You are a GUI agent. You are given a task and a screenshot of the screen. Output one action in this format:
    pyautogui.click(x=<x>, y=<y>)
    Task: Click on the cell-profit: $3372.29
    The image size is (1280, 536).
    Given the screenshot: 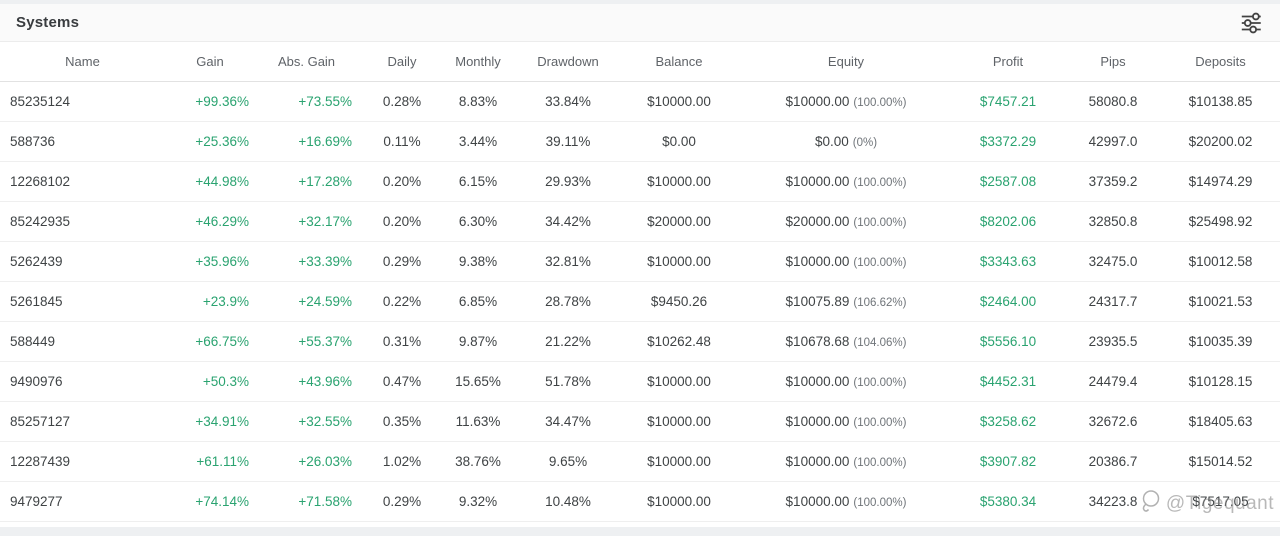 What is the action you would take?
    pyautogui.click(x=1008, y=141)
    